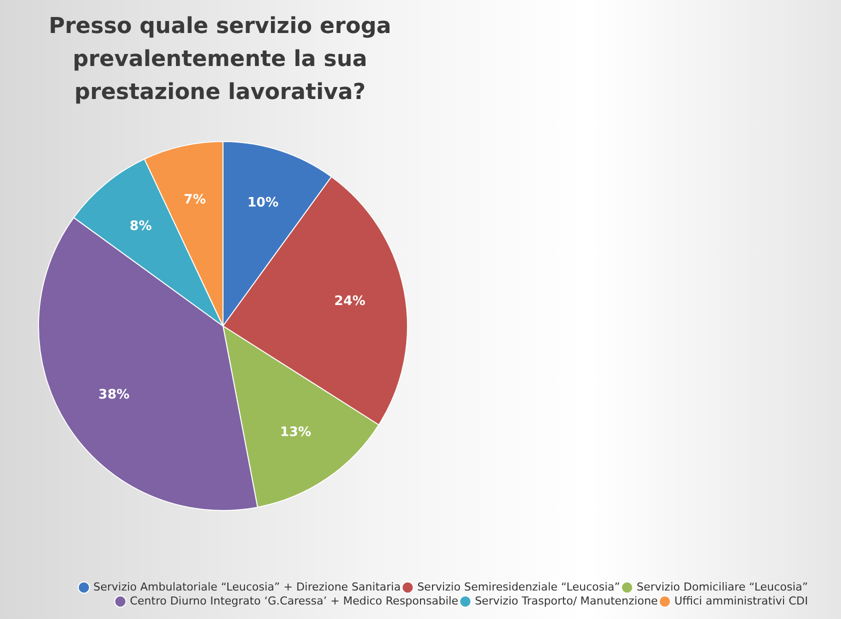  I want to click on data-label: 24%, so click(350, 302).